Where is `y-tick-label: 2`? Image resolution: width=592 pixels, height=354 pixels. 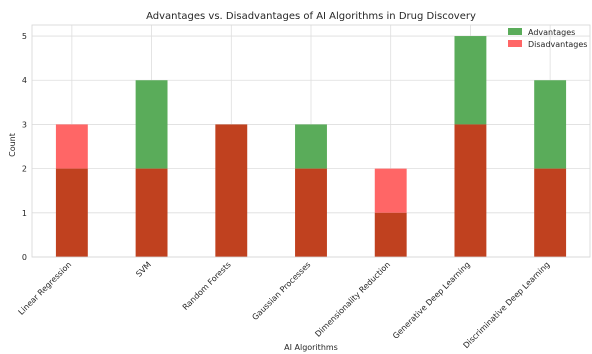 y-tick-label: 2 is located at coordinates (24, 169).